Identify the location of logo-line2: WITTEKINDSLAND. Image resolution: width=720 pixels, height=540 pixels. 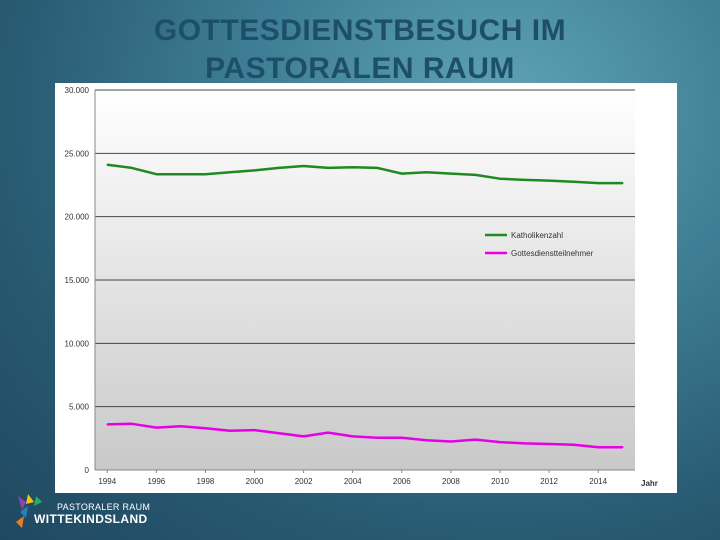
(91, 519).